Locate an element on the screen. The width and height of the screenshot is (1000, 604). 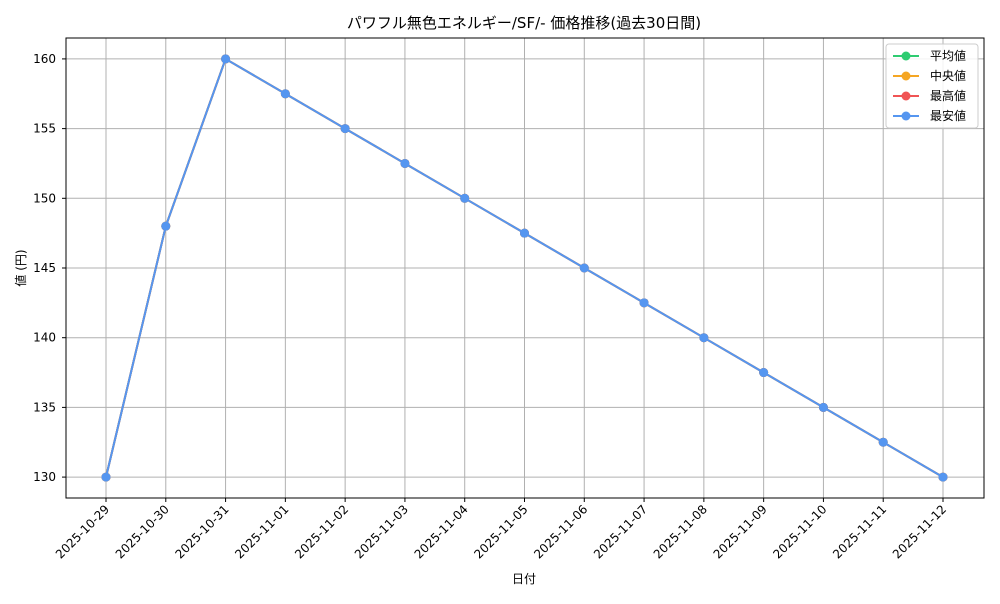
x-tick-label: 2025-11-04 is located at coordinates (441, 531).